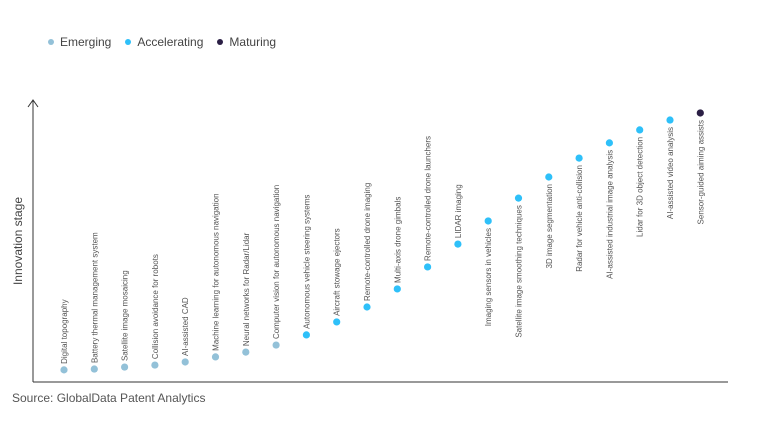  Describe the element at coordinates (337, 272) in the screenshot. I see `data-label: Aircraft stowage ejectors` at that location.